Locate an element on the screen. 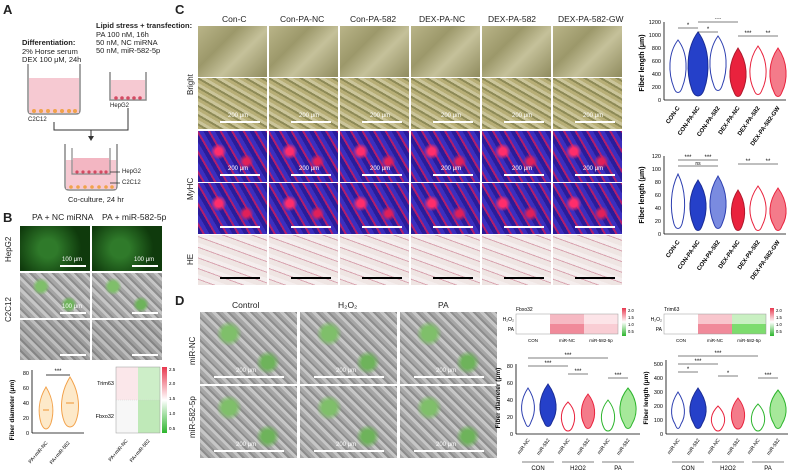  c-col-label: DEX-PA-NC is located at coordinates (442, 19).